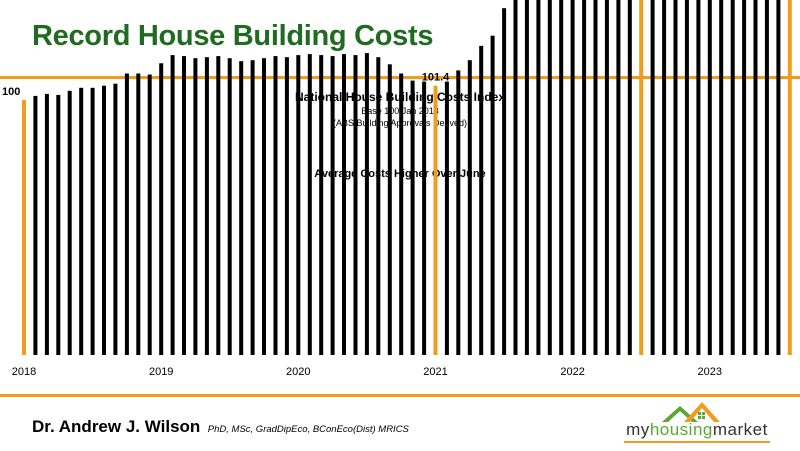  I want to click on logo-wordmark: myhousingmarket, so click(697, 430).